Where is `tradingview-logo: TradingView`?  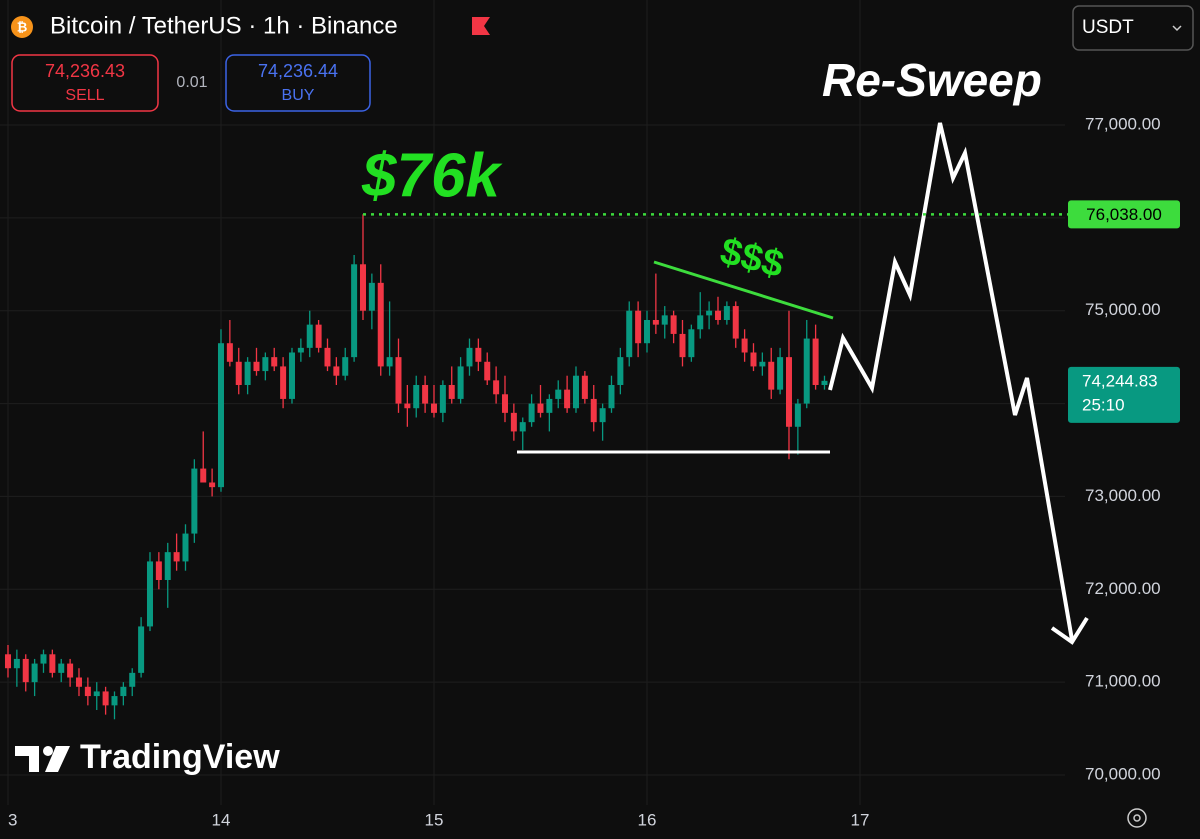
tradingview-logo: TradingView is located at coordinates (147, 757).